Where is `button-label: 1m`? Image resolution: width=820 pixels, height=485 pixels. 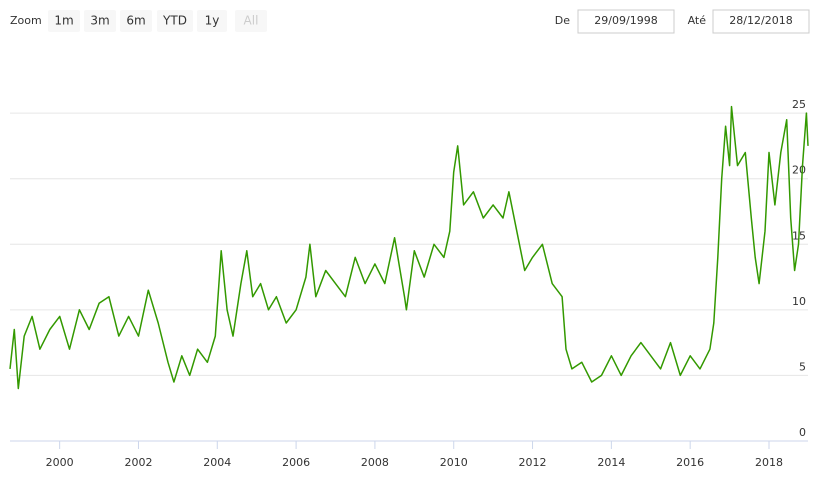 button-label: 1m is located at coordinates (63, 21).